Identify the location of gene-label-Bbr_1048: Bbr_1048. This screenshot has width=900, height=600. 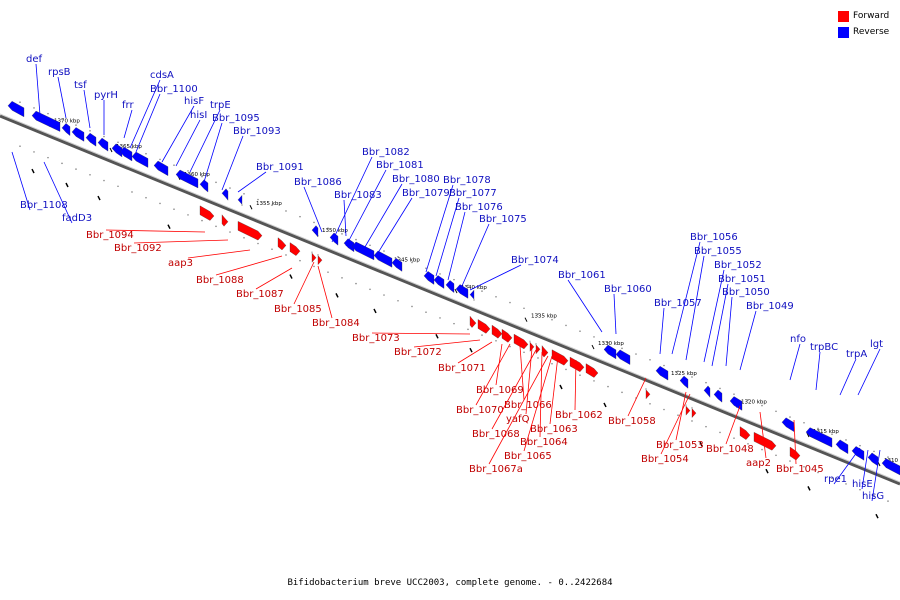
(730, 449).